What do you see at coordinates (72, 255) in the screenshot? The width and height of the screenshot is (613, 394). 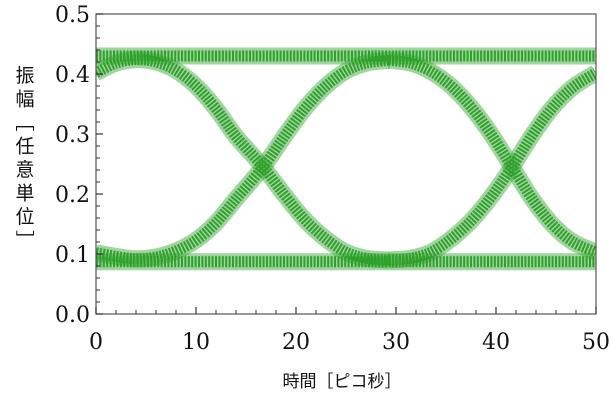 I see `y-tick-label: 0.1` at bounding box center [72, 255].